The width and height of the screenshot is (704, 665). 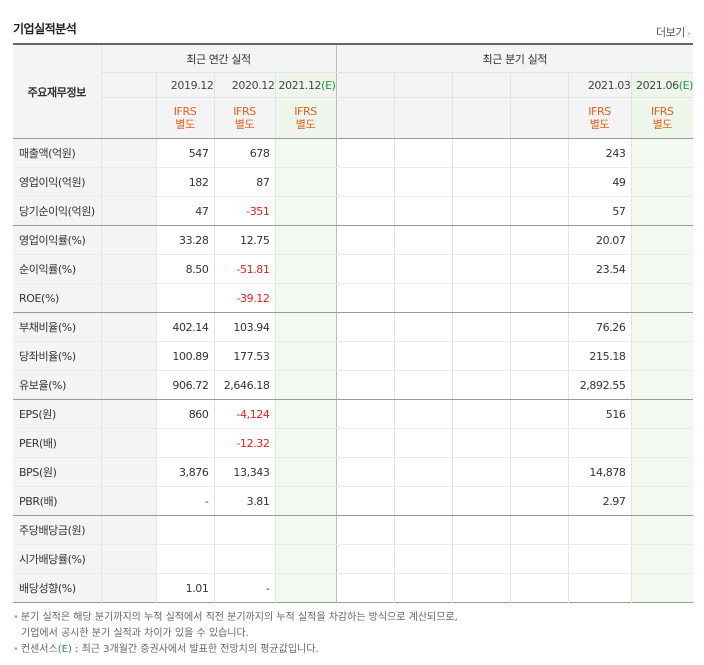 I want to click on period-2021-12-est: 2021.12(E), so click(x=305, y=85).